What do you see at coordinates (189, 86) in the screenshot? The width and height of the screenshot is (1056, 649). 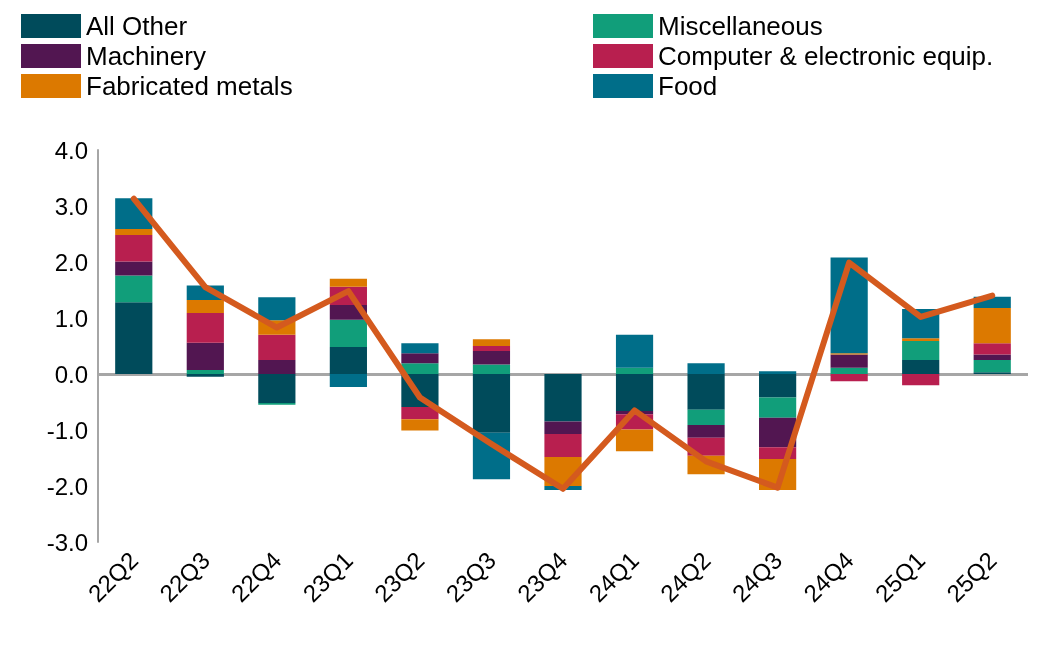 I see `legend-label: Fabricated metals` at bounding box center [189, 86].